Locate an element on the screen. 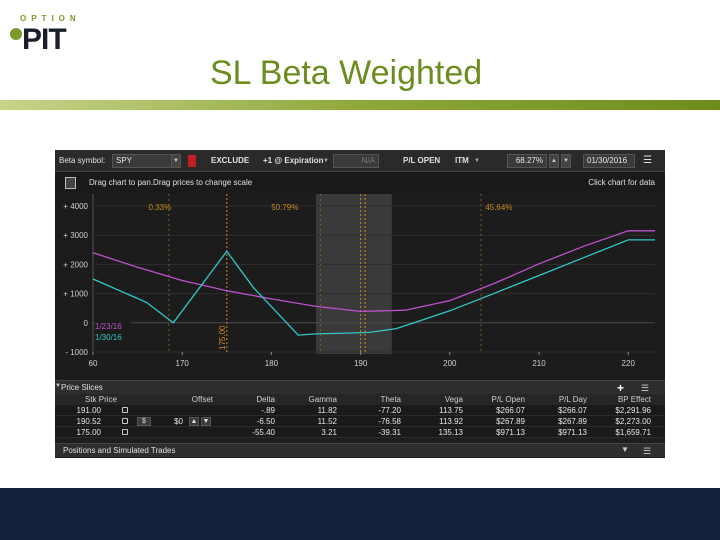  color-flag-icon is located at coordinates (192, 161).